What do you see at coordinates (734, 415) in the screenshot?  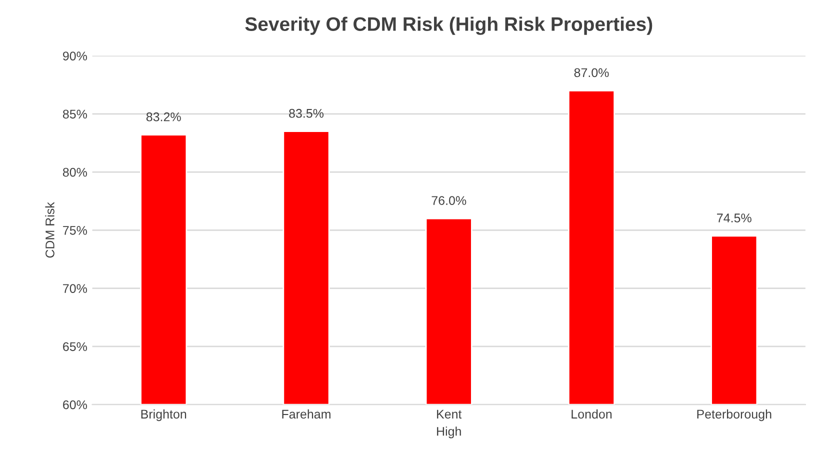 I see `x-tick-label: Peterborough` at bounding box center [734, 415].